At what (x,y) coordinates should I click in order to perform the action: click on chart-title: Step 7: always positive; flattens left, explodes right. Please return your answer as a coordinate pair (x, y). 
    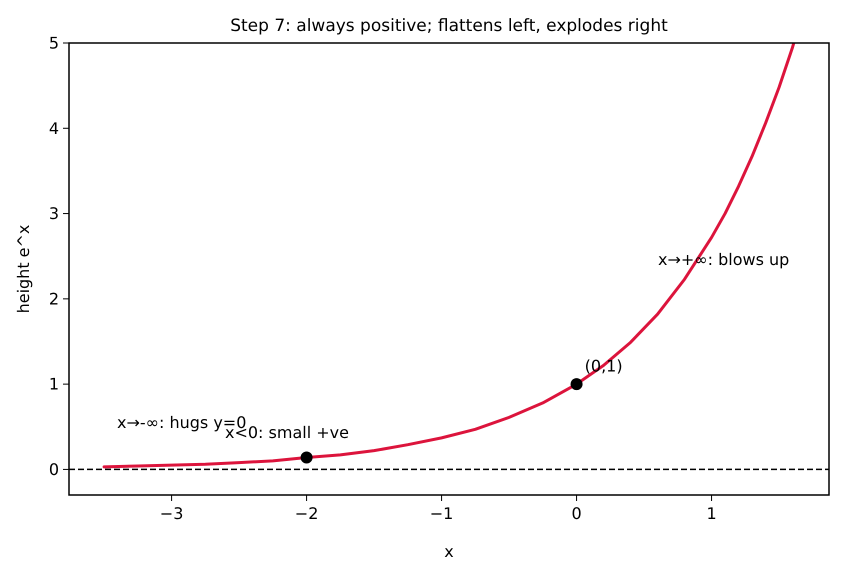
    Looking at the image, I should click on (449, 26).